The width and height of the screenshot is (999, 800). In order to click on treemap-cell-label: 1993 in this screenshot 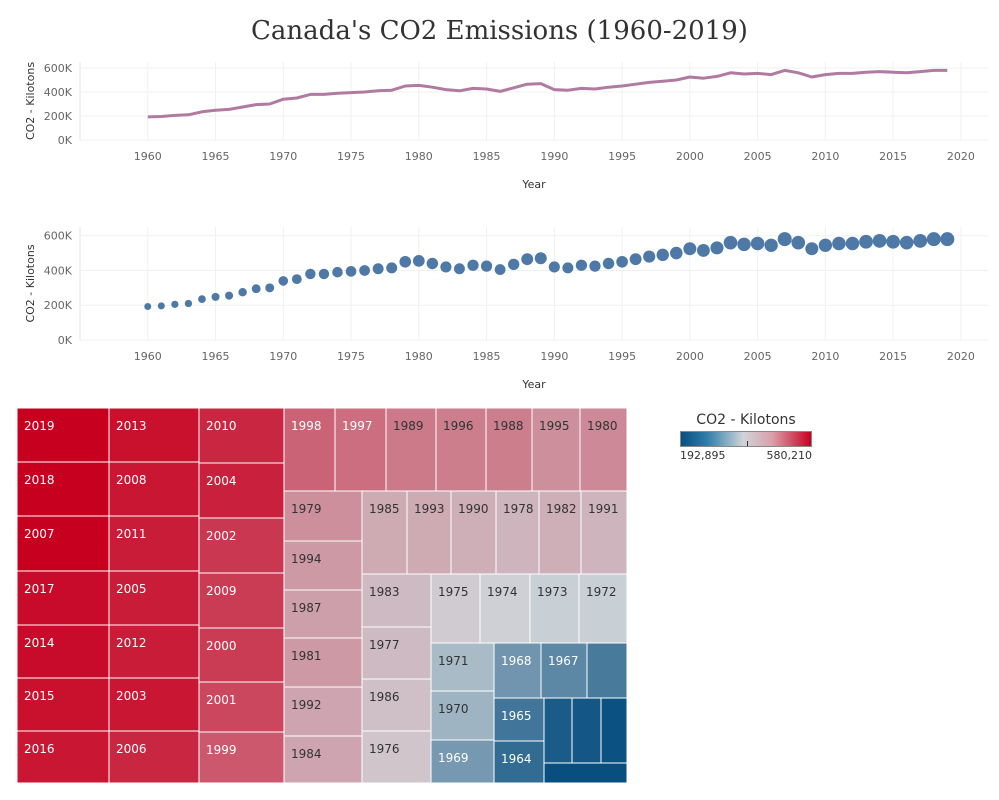, I will do `click(429, 509)`.